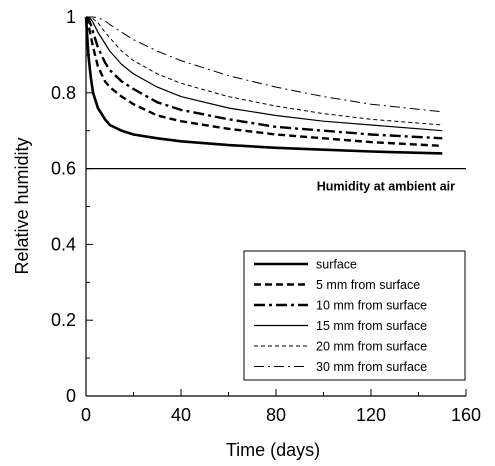 This screenshot has height=466, width=495. I want to click on x-tick-label: 40, so click(181, 415).